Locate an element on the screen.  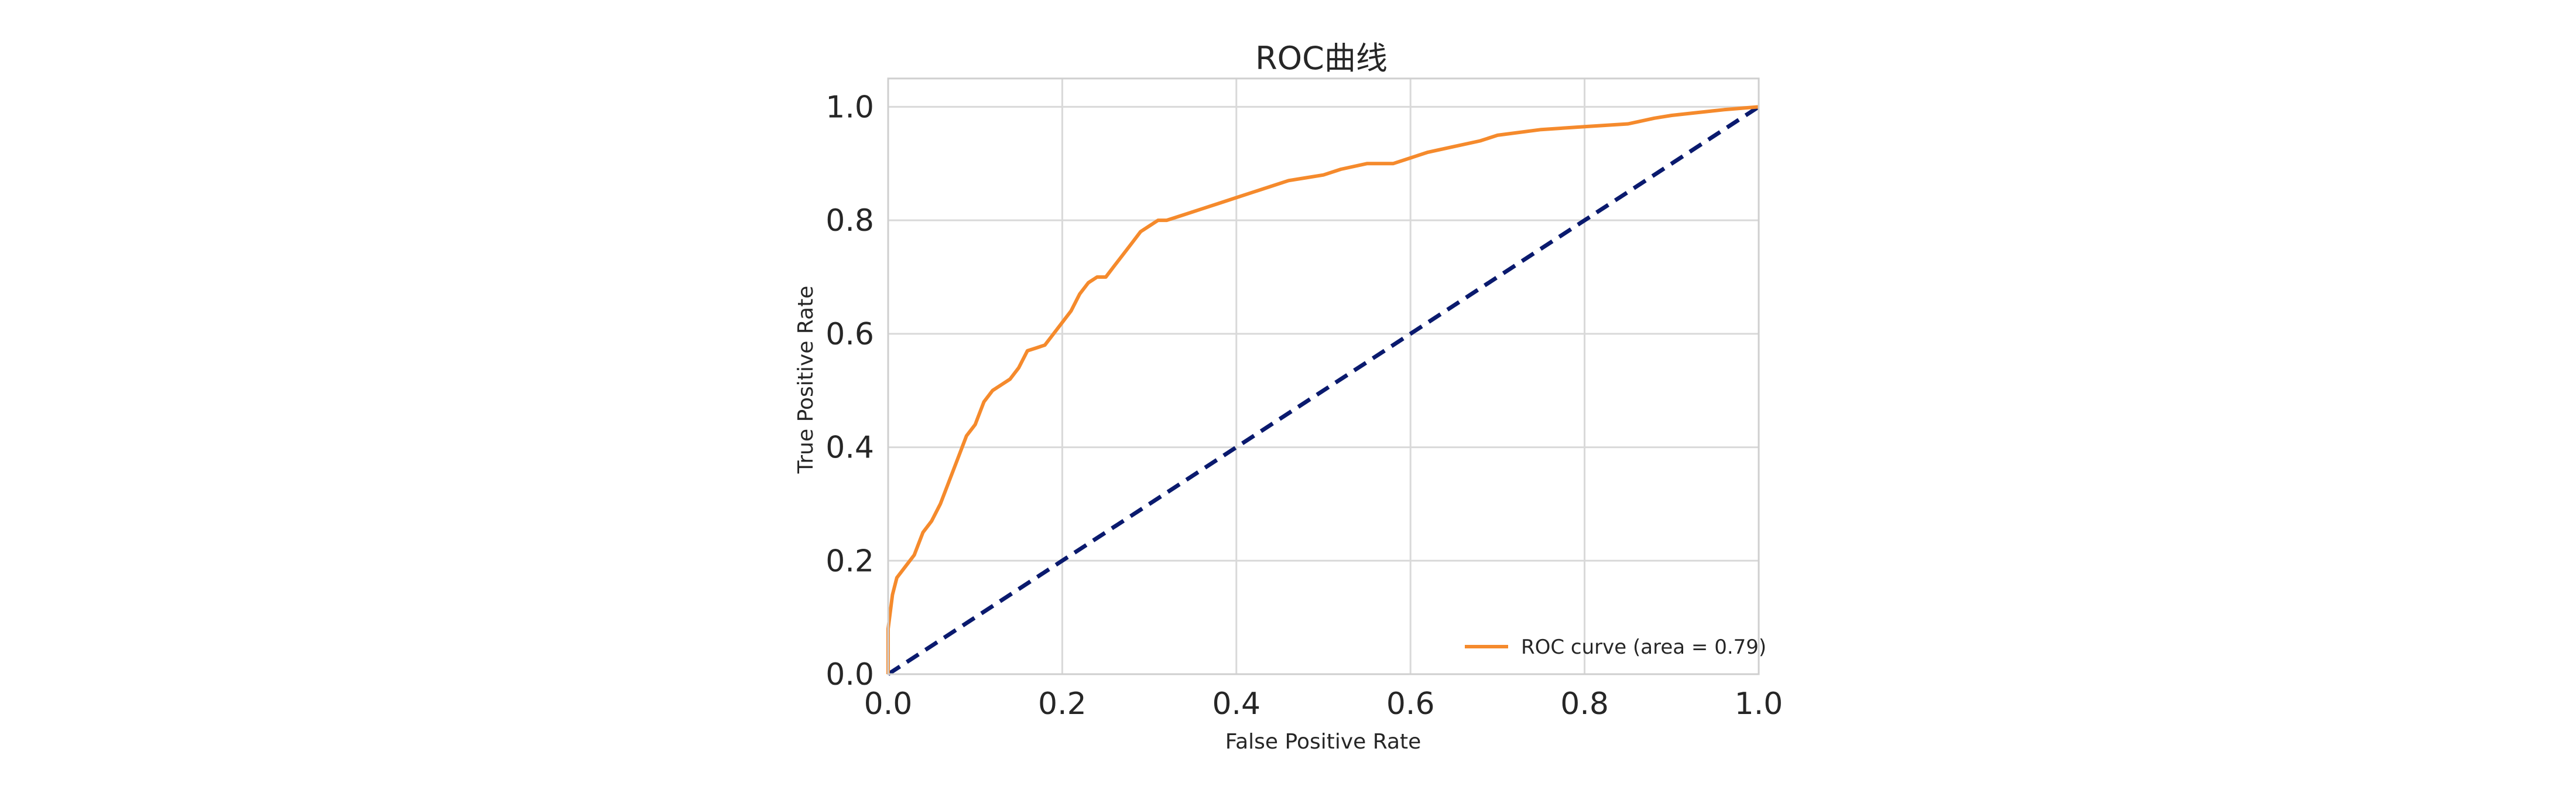
x-tick-label: 0.8 is located at coordinates (1584, 704).